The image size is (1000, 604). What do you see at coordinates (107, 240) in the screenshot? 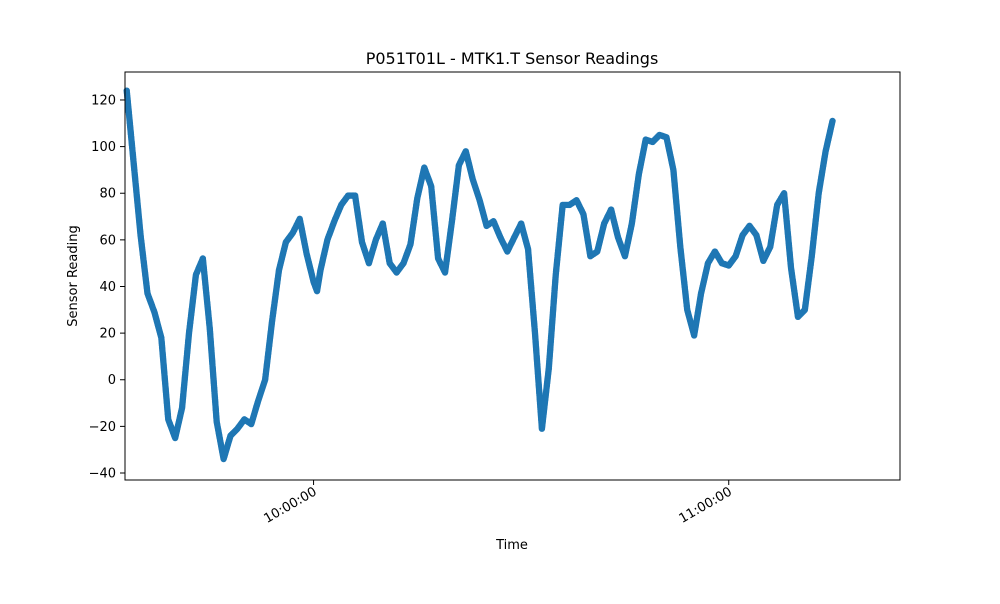
I see `y-tick-label: 60` at bounding box center [107, 240].